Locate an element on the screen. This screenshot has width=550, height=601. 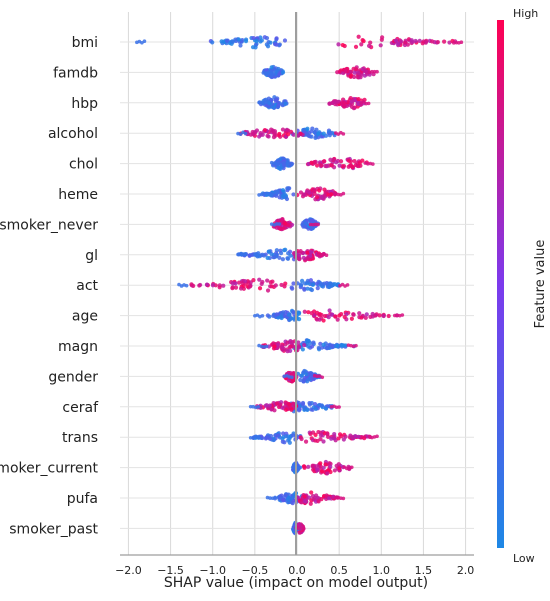
feature-label: gl is located at coordinates (91, 256).